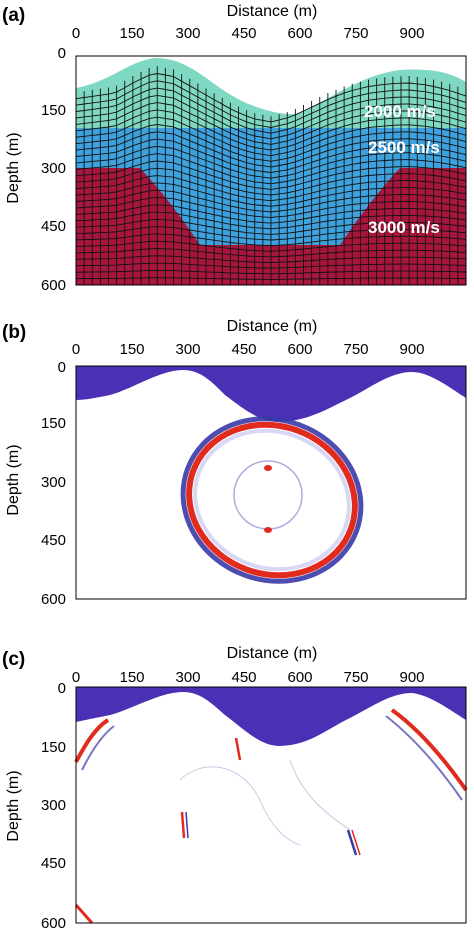 This screenshot has height=934, width=474. I want to click on panel-a-xtick: 0, so click(76, 33).